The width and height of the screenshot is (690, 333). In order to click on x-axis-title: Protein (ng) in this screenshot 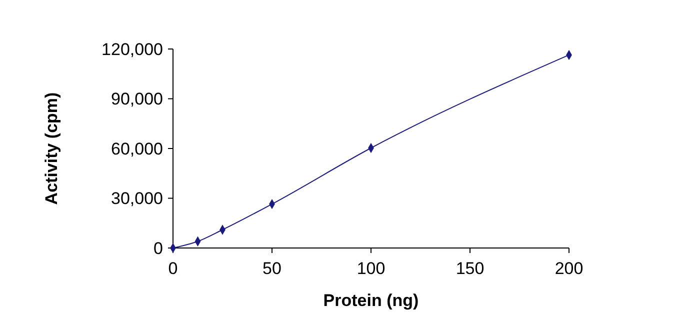, I will do `click(371, 300)`.